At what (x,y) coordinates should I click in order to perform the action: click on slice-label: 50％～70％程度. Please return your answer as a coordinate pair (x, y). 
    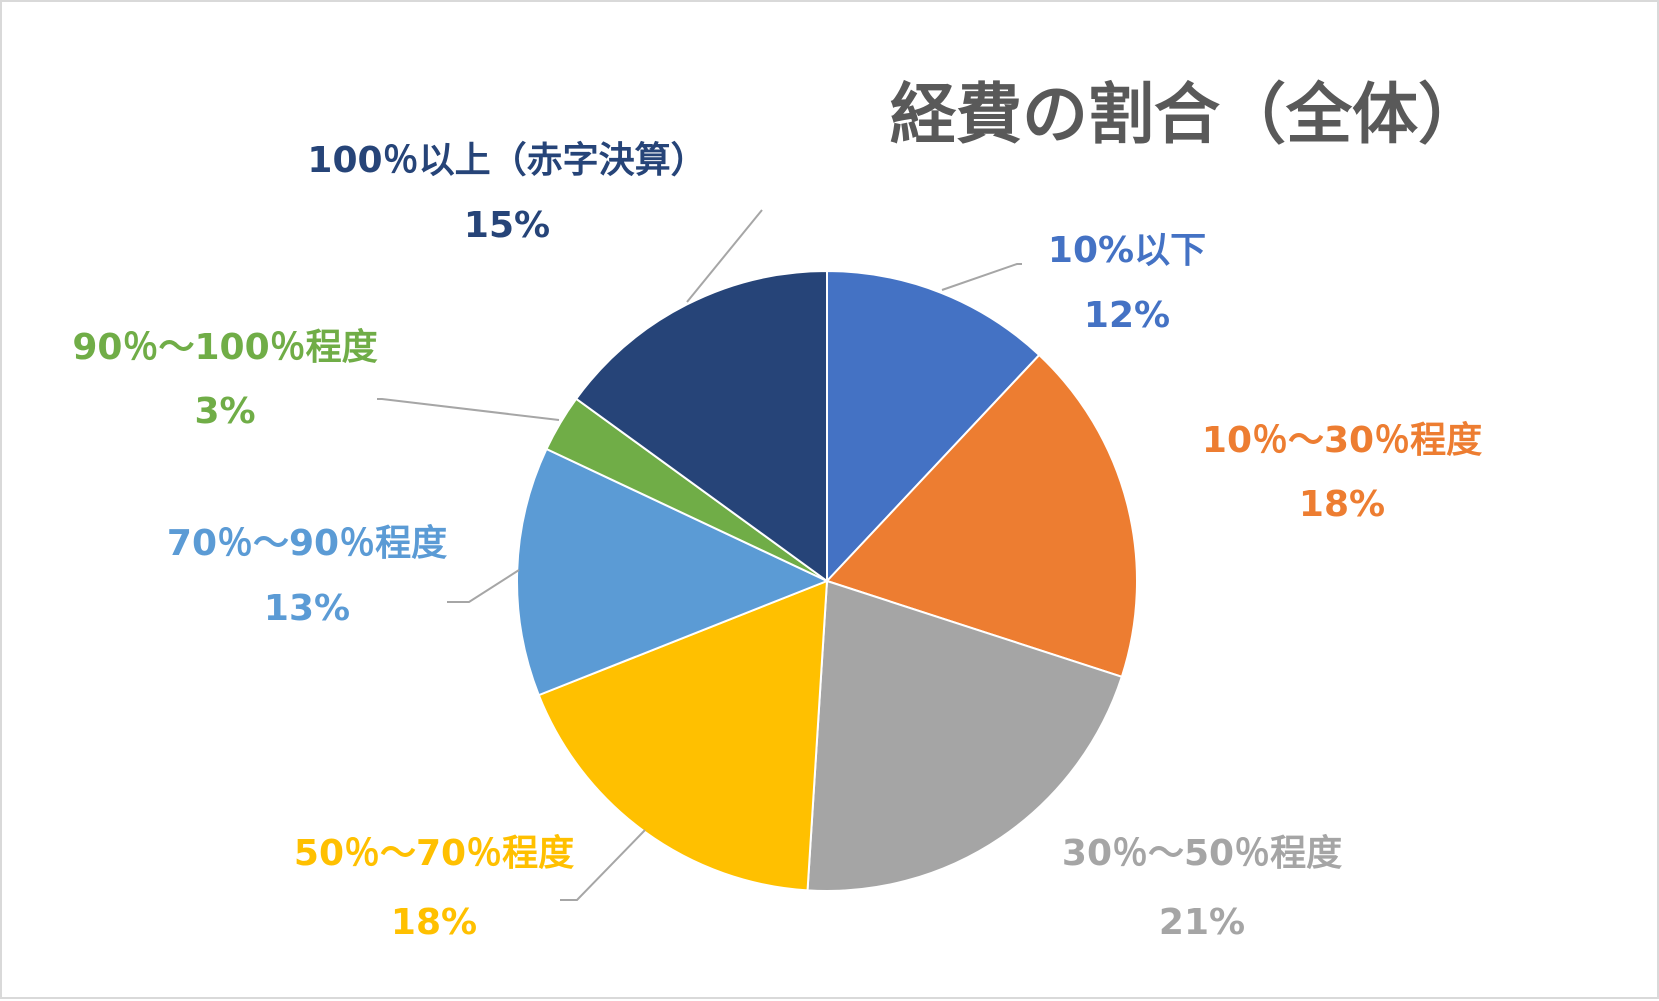
    Looking at the image, I should click on (434, 853).